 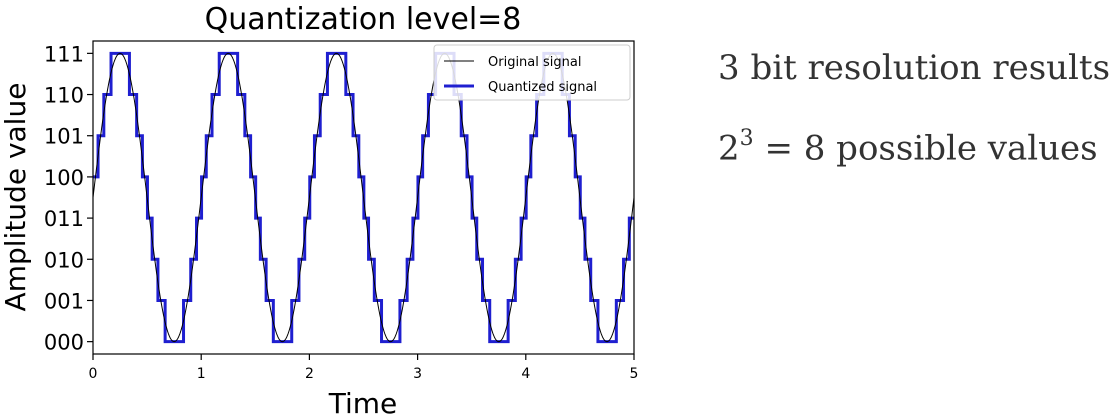 What do you see at coordinates (634, 374) in the screenshot?
I see `x-tick-label: 5` at bounding box center [634, 374].